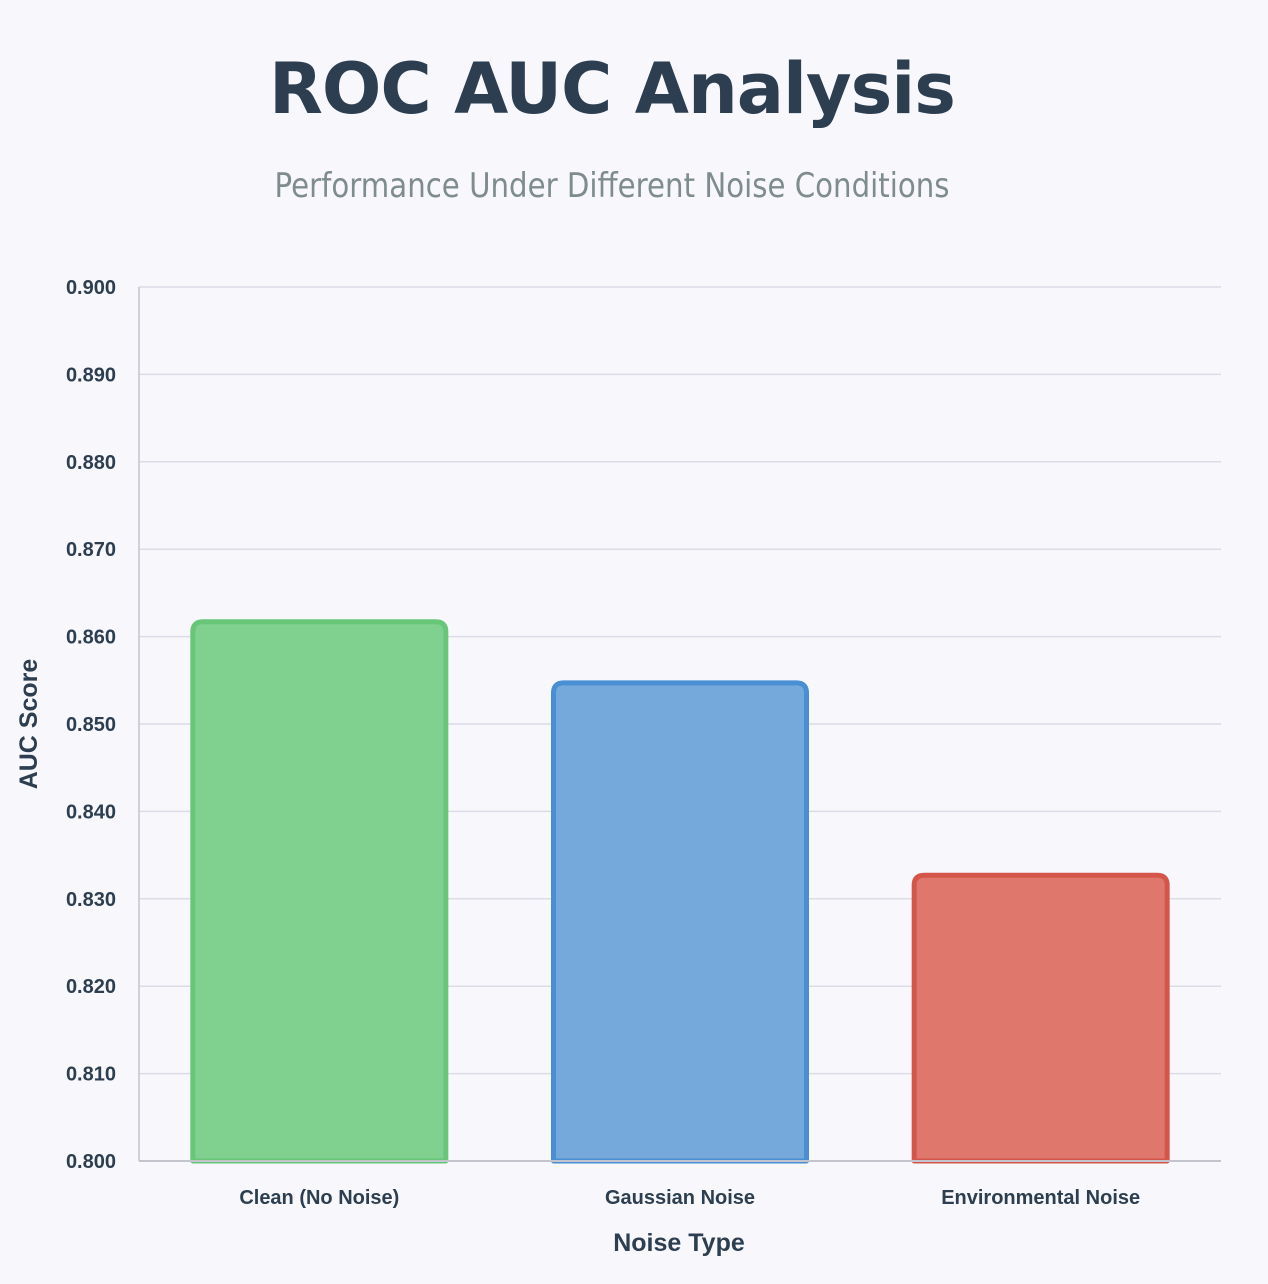 Image resolution: width=1268 pixels, height=1284 pixels. What do you see at coordinates (91, 463) in the screenshot?
I see `y-tick-label: 0.880` at bounding box center [91, 463].